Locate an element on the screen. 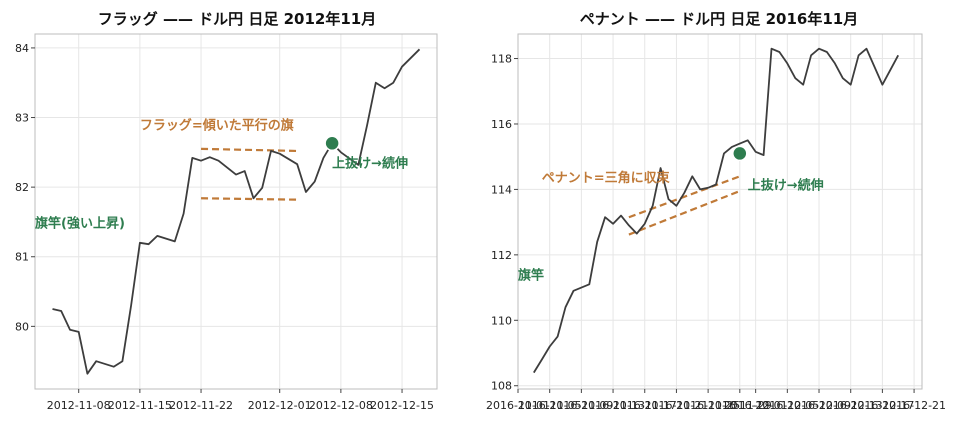 The width and height of the screenshot is (957, 423). x-tick-label: 2016-12-01 is located at coordinates (756, 405).